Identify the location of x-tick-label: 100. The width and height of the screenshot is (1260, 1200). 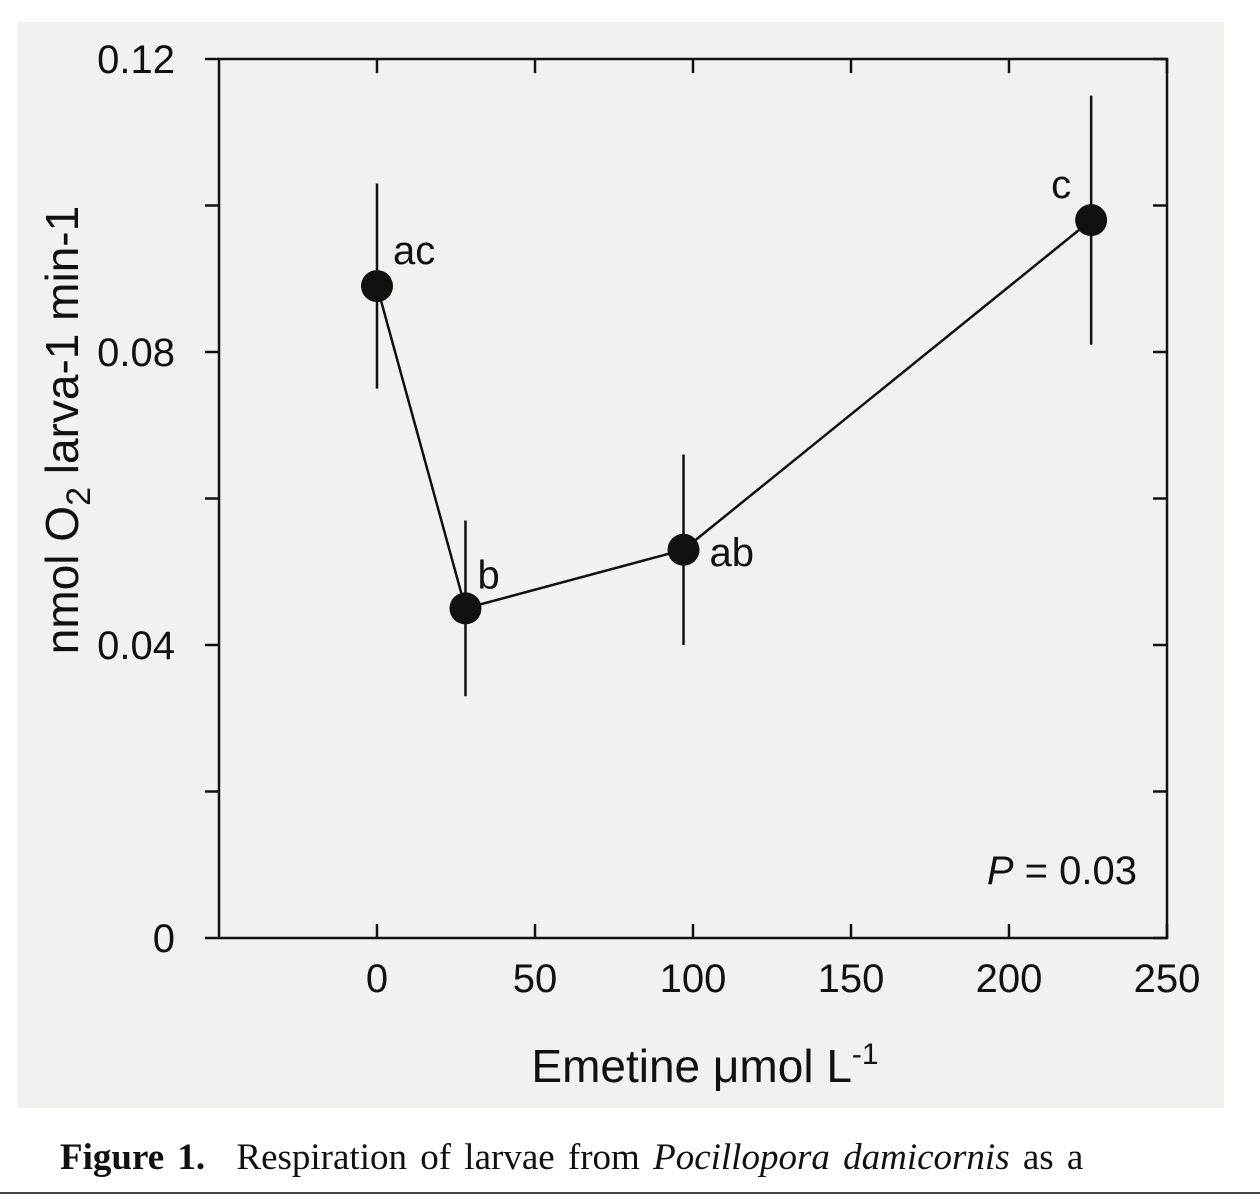
(693, 979).